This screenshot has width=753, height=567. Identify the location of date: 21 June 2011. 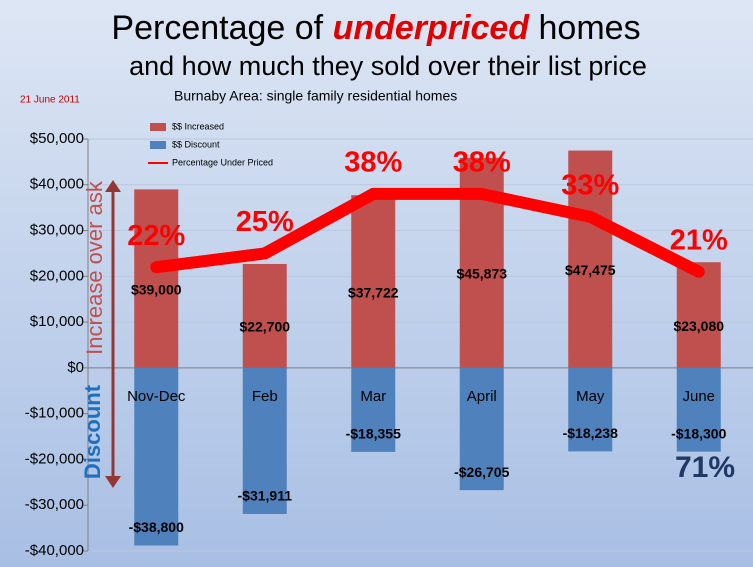
(50, 100).